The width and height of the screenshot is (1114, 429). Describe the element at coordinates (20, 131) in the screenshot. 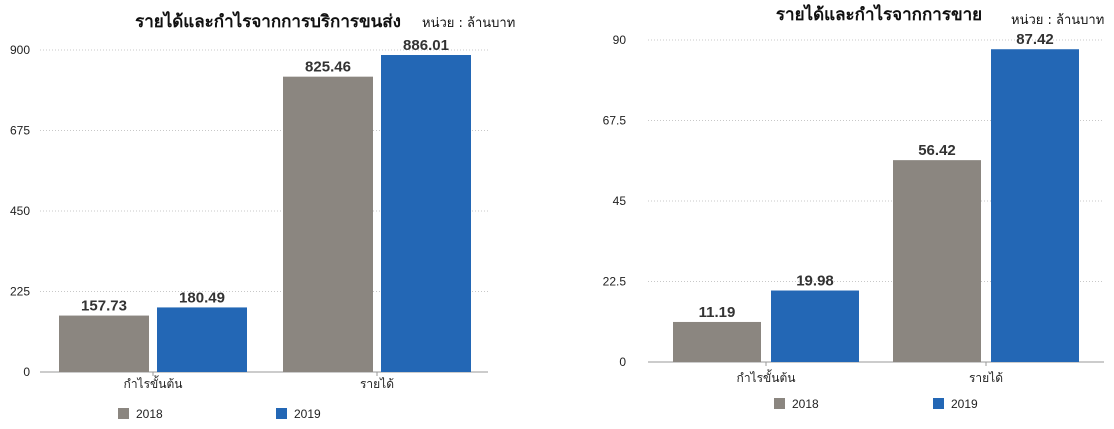

I see `y-tick-label: 675` at that location.